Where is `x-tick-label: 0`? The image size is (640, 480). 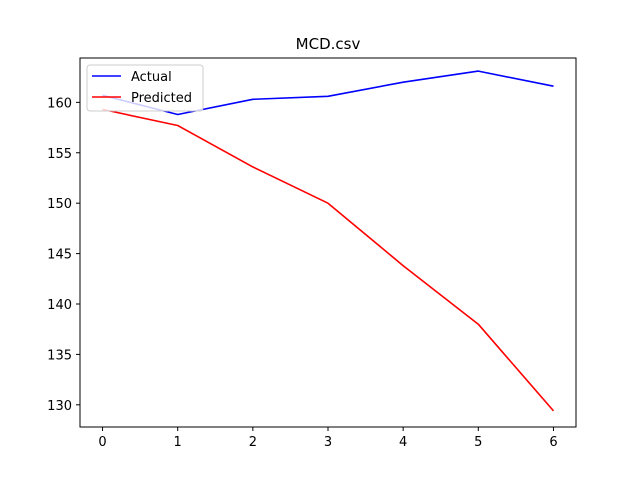
x-tick-label: 0 is located at coordinates (102, 442).